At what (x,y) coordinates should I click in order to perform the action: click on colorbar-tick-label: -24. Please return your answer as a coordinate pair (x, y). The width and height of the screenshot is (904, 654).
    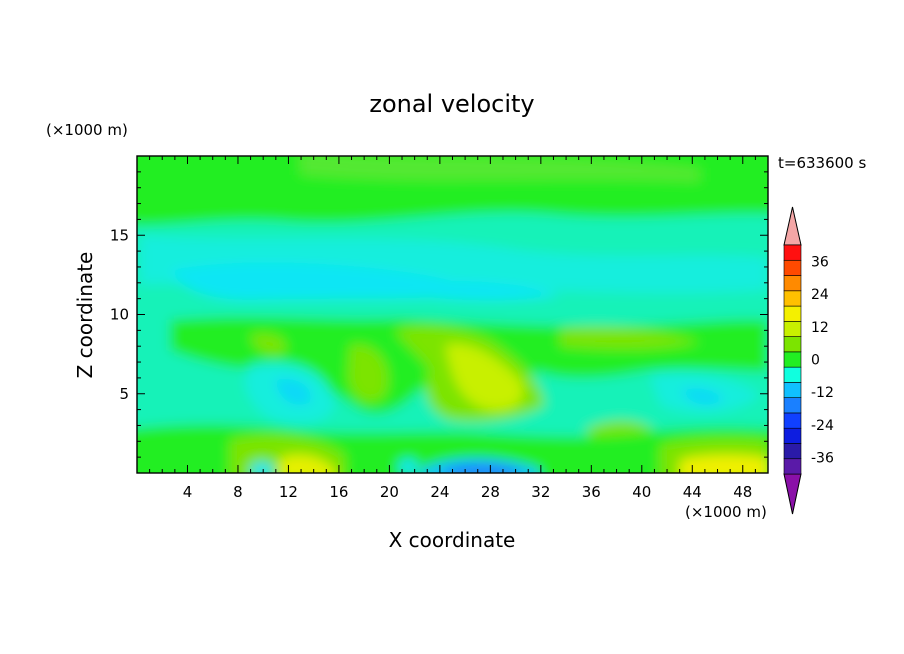
    Looking at the image, I should click on (822, 426).